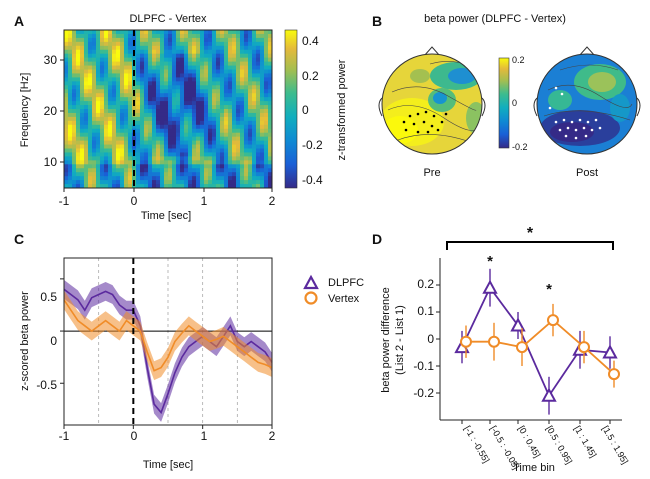 The height and width of the screenshot is (479, 650). I want to click on legend-vertex-marker, so click(311, 298).